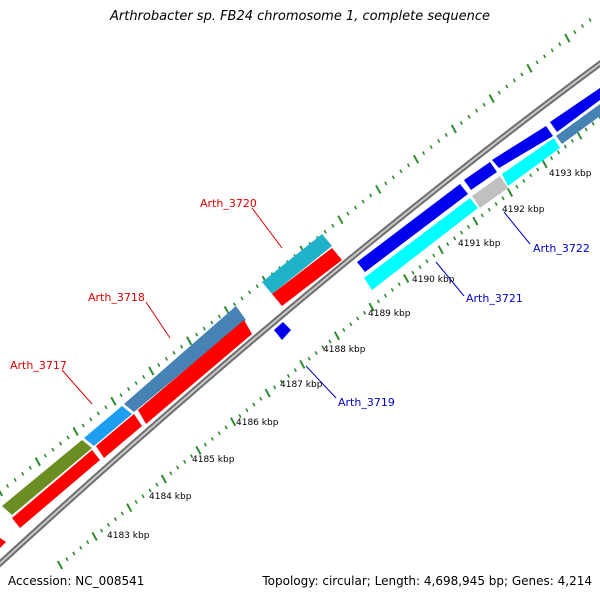  Describe the element at coordinates (47, 477) in the screenshot. I see `gene-olive` at that location.